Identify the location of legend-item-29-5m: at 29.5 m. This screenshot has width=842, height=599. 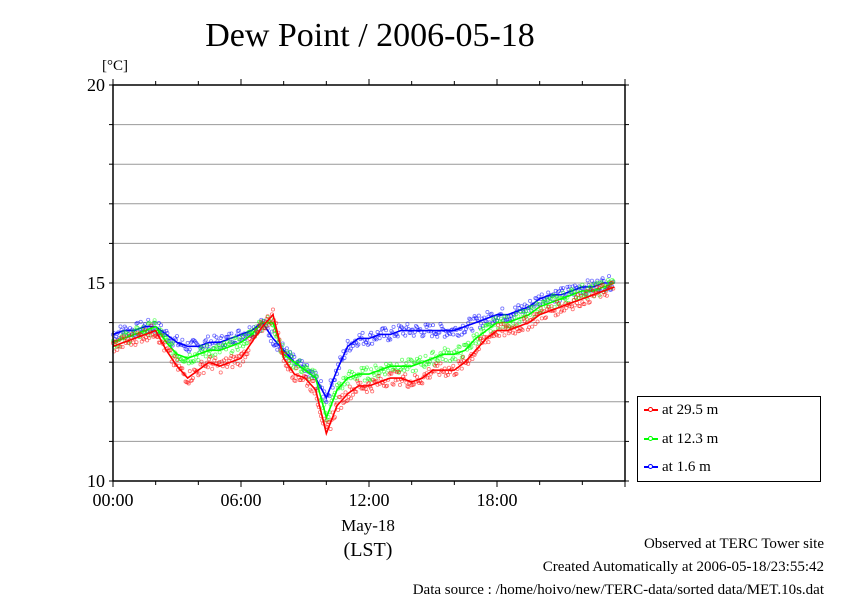
(681, 410).